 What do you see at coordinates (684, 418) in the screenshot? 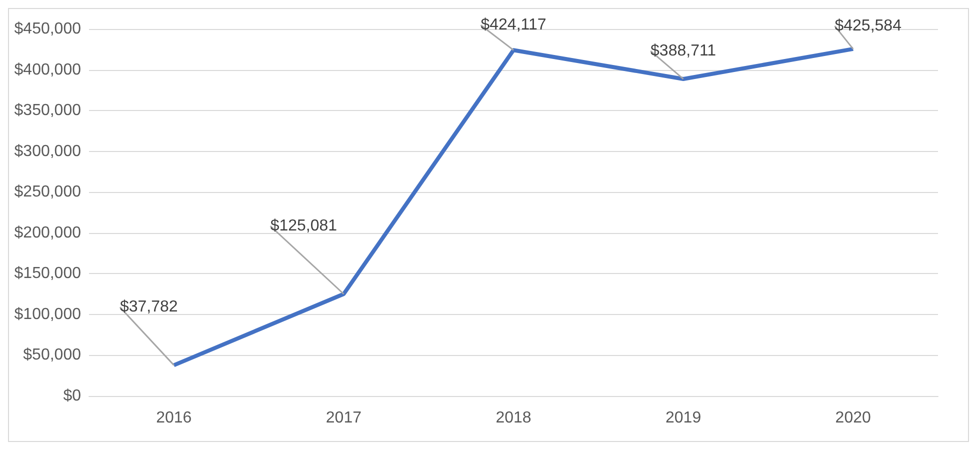
I see `x-tick-label: 2019` at bounding box center [684, 418].